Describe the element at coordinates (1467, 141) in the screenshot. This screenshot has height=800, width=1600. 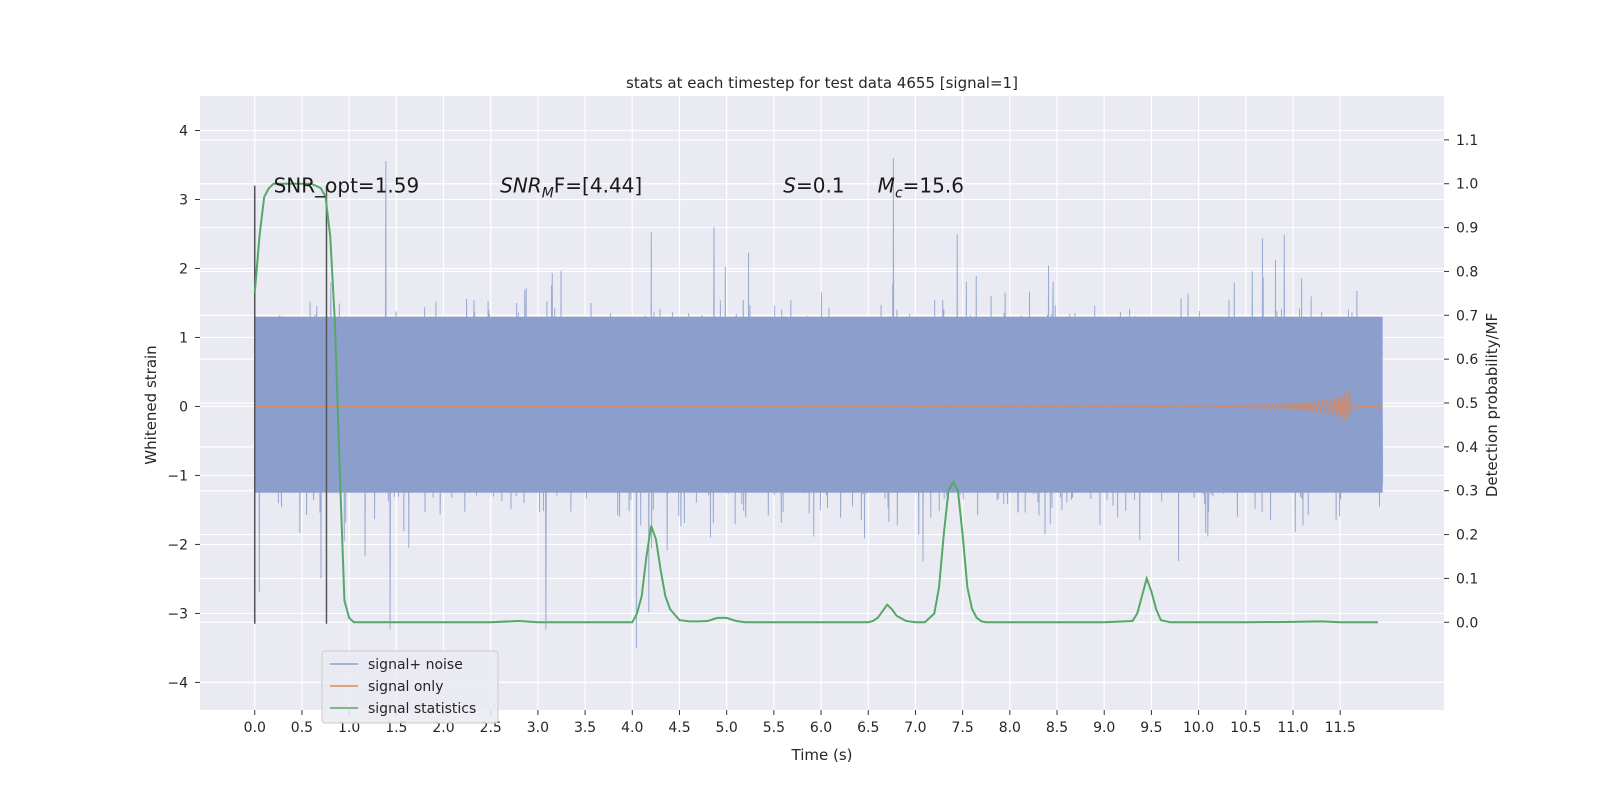
I see `y-right-tick-label: 1.1` at that location.